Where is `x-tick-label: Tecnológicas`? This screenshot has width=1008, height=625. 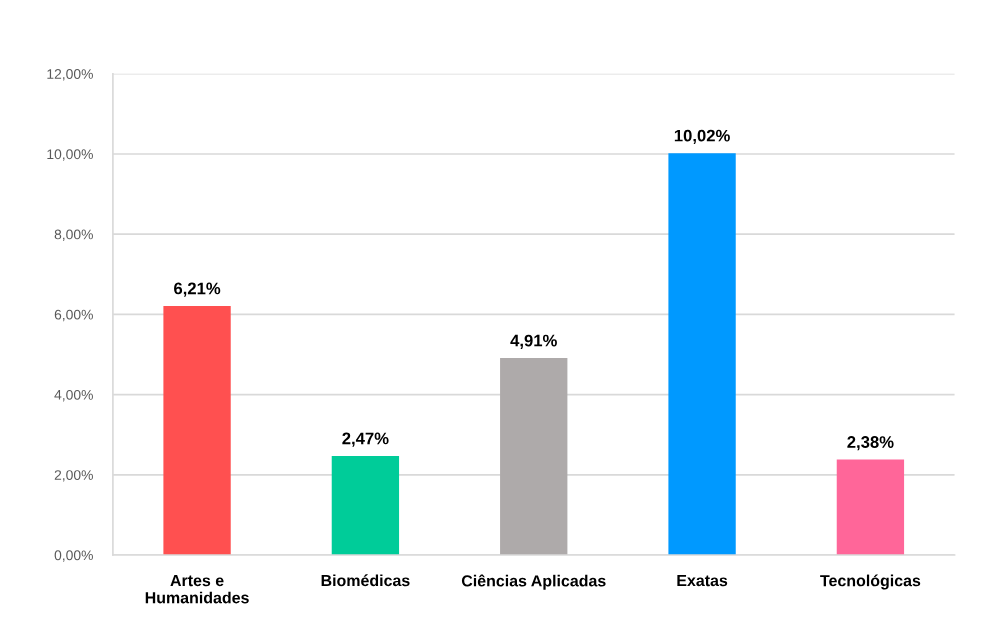
x-tick-label: Tecnológicas is located at coordinates (870, 582).